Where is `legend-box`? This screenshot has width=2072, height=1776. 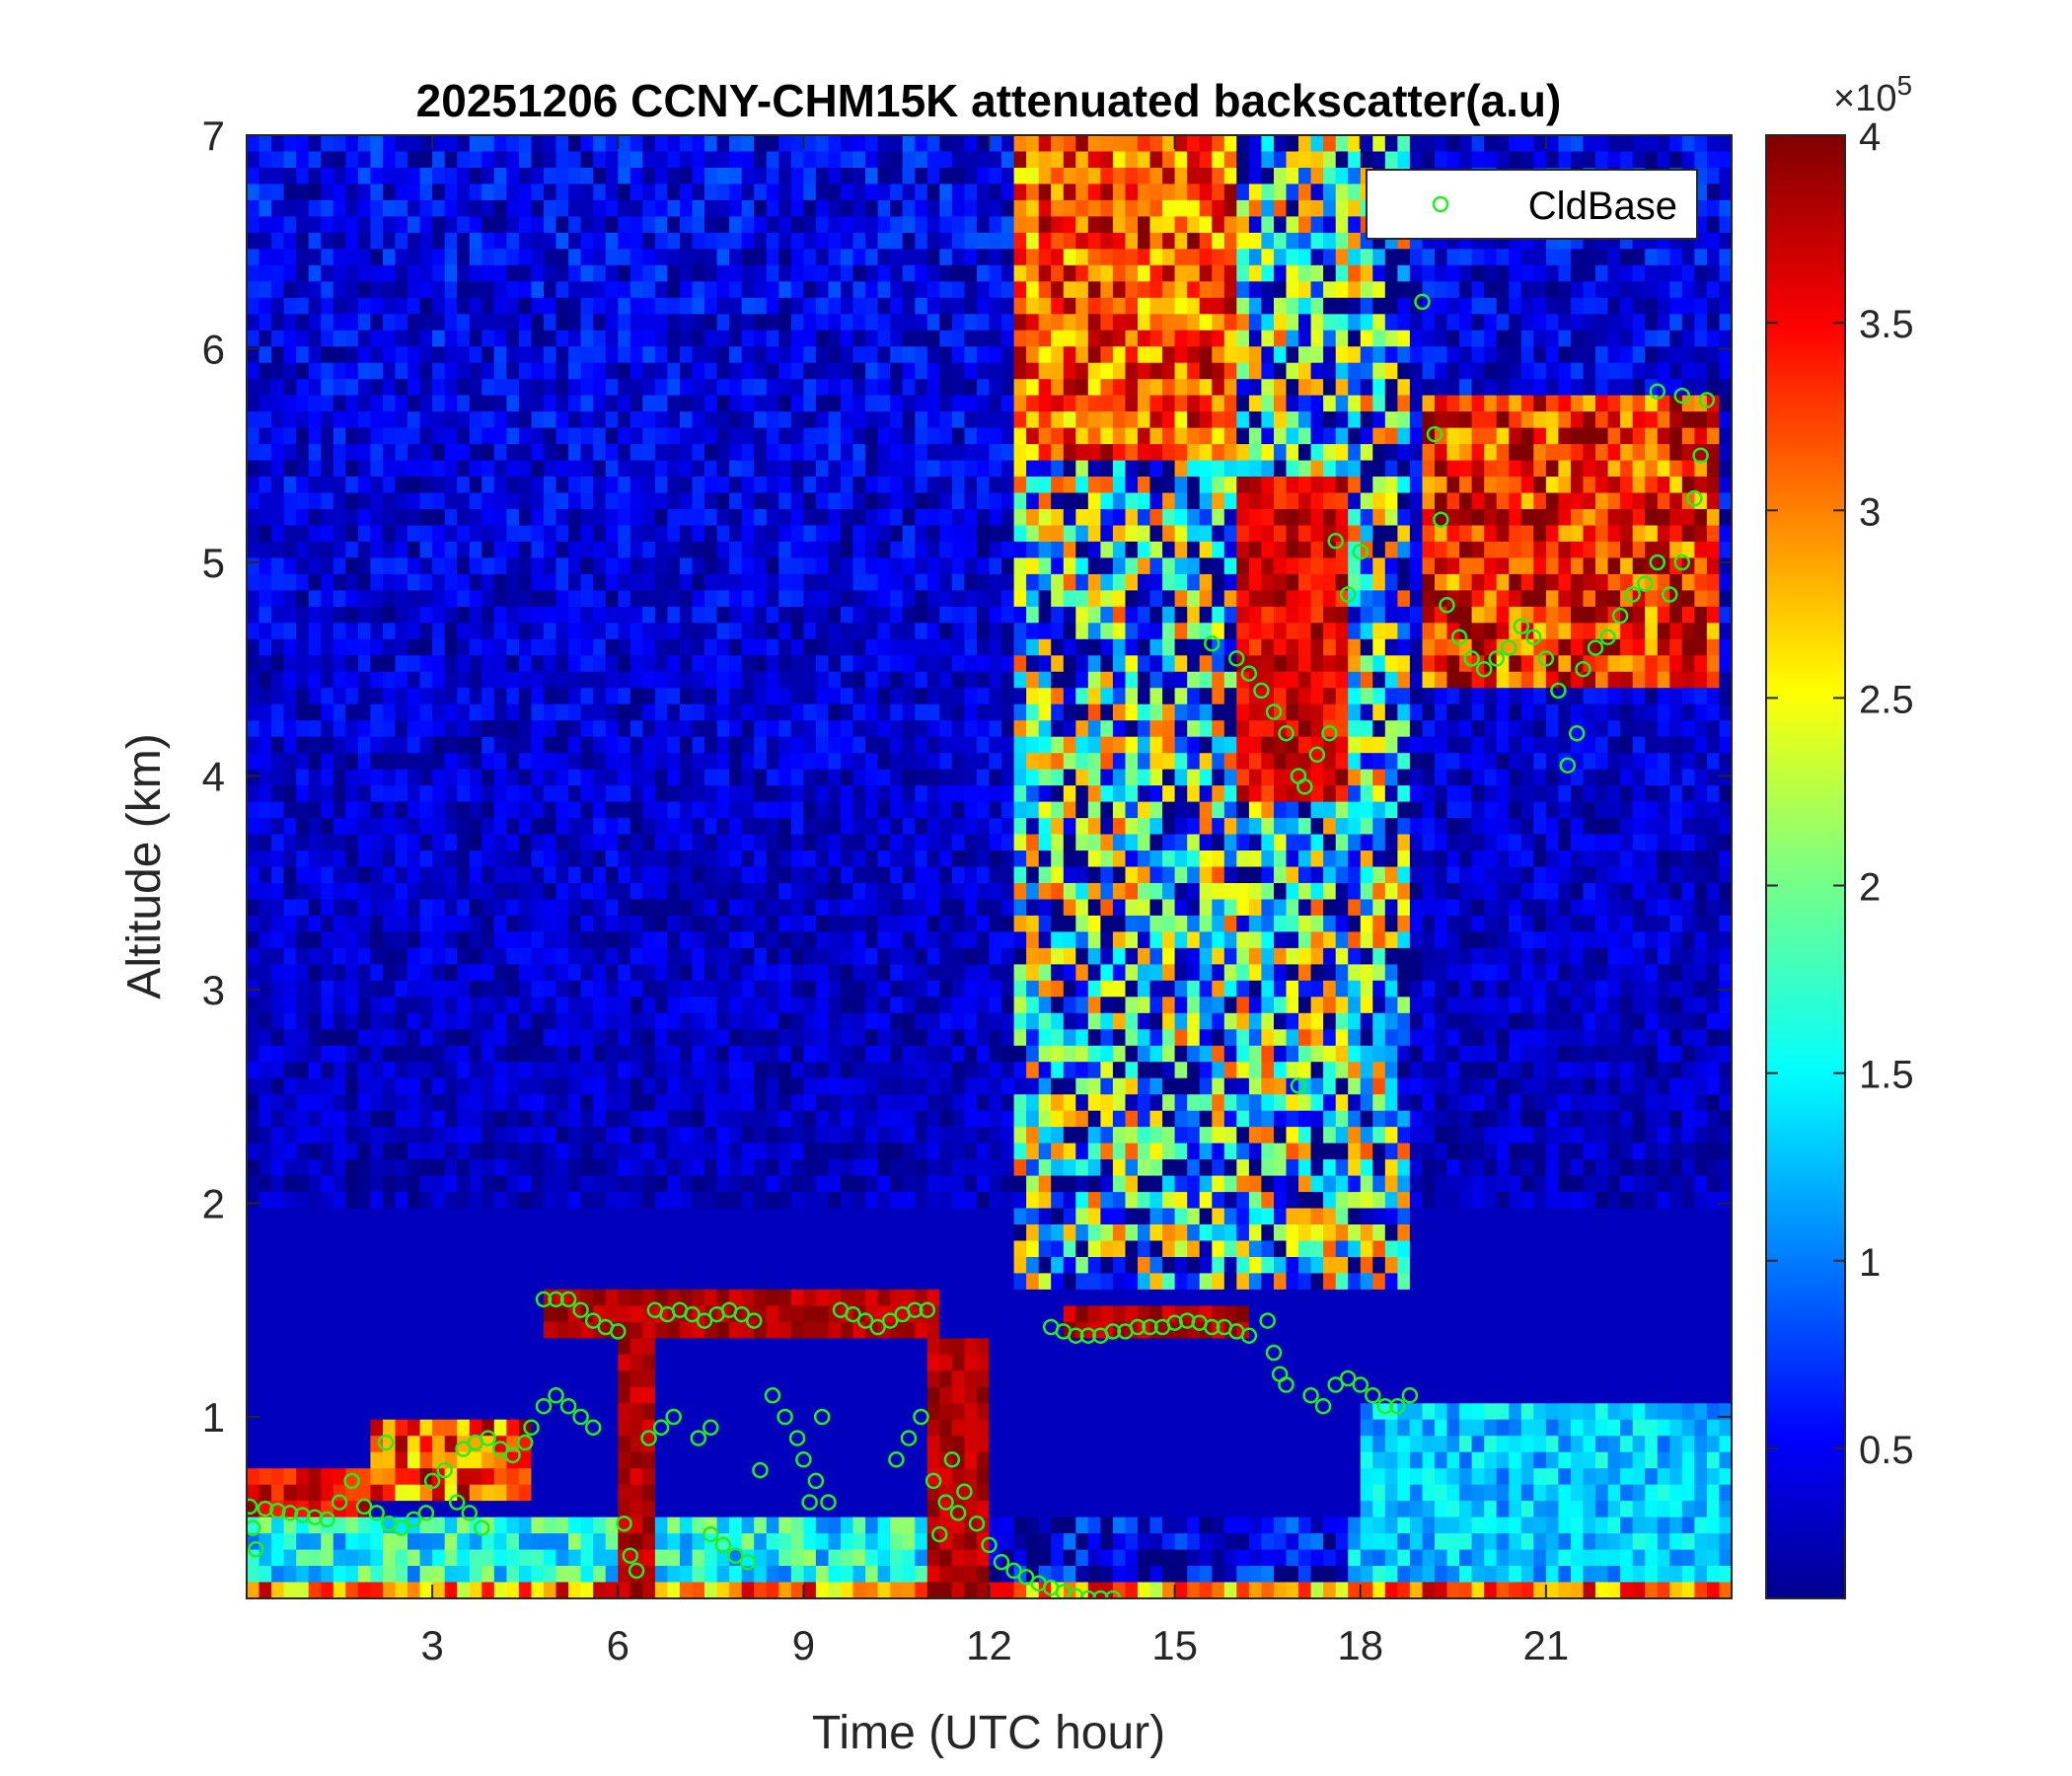 legend-box is located at coordinates (1532, 205).